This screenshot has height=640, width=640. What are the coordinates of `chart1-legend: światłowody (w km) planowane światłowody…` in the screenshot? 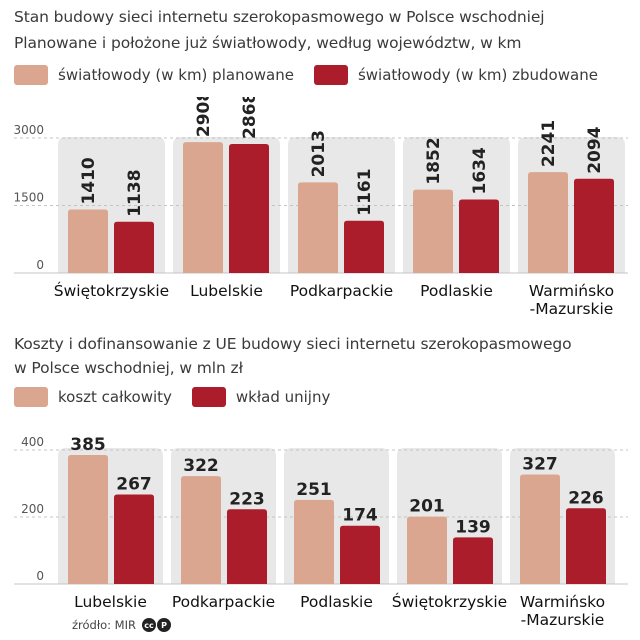 It's located at (316, 75).